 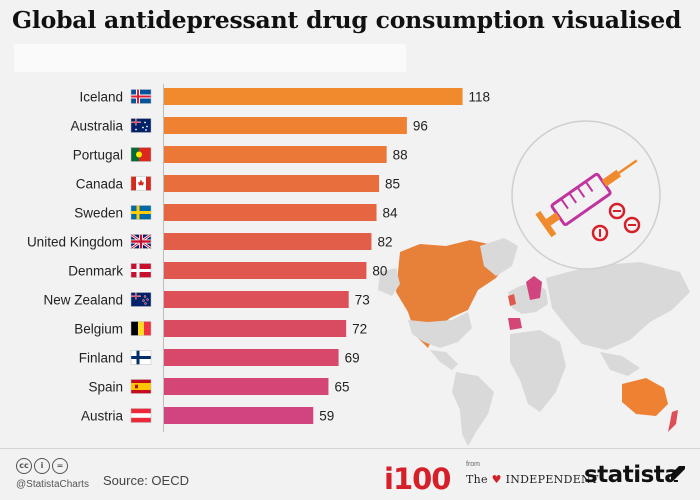 I want to click on i100-text: i100, so click(x=417, y=479).